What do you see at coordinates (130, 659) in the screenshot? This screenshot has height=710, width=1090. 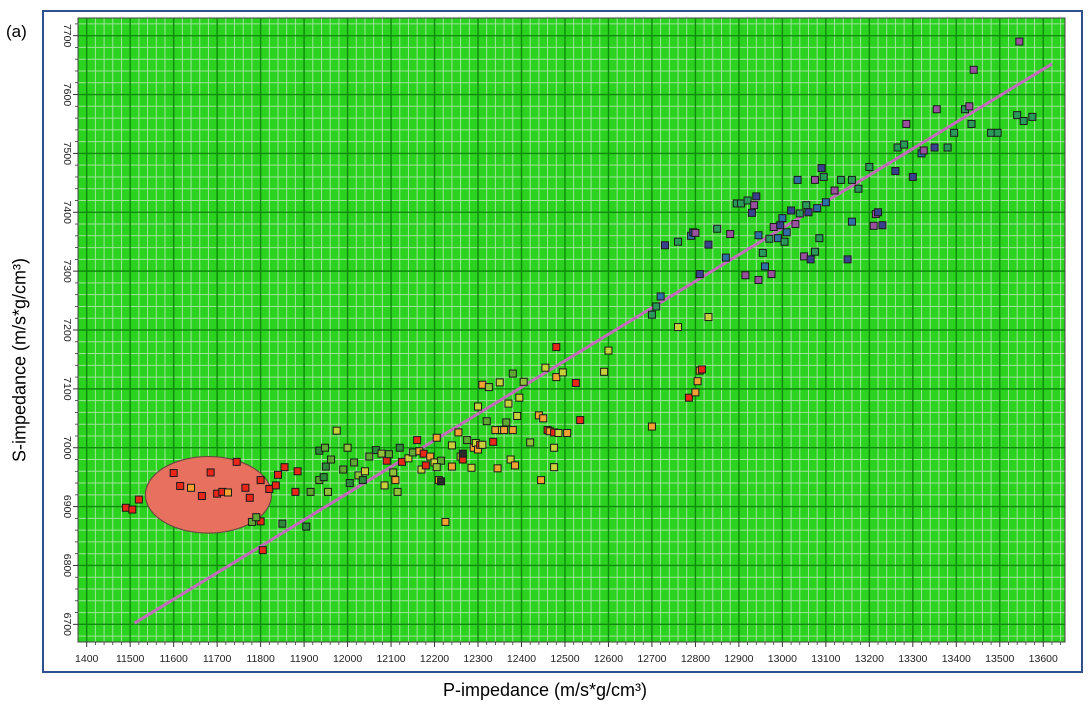 I see `x-tick-label: 11500` at bounding box center [130, 659].